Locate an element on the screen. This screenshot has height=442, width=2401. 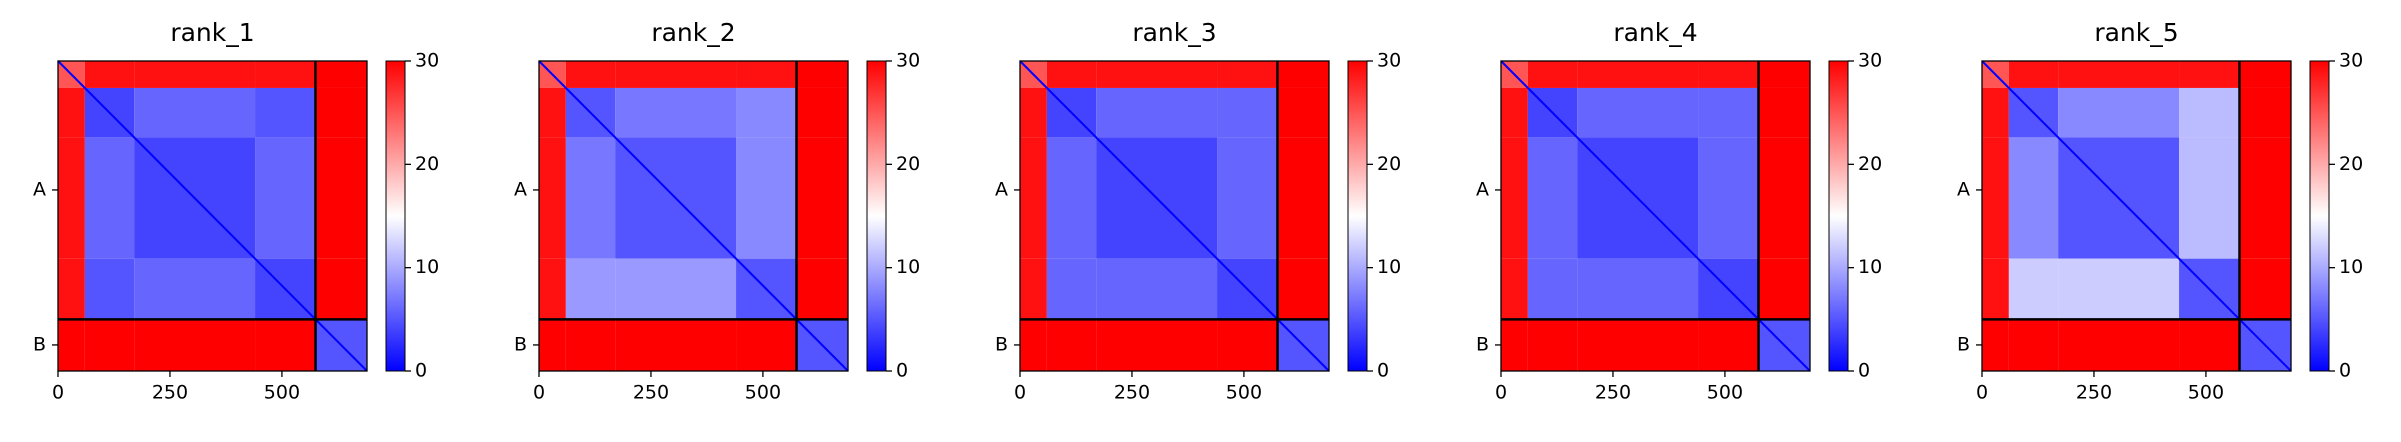
panel-title: rank_2 is located at coordinates (693, 32).